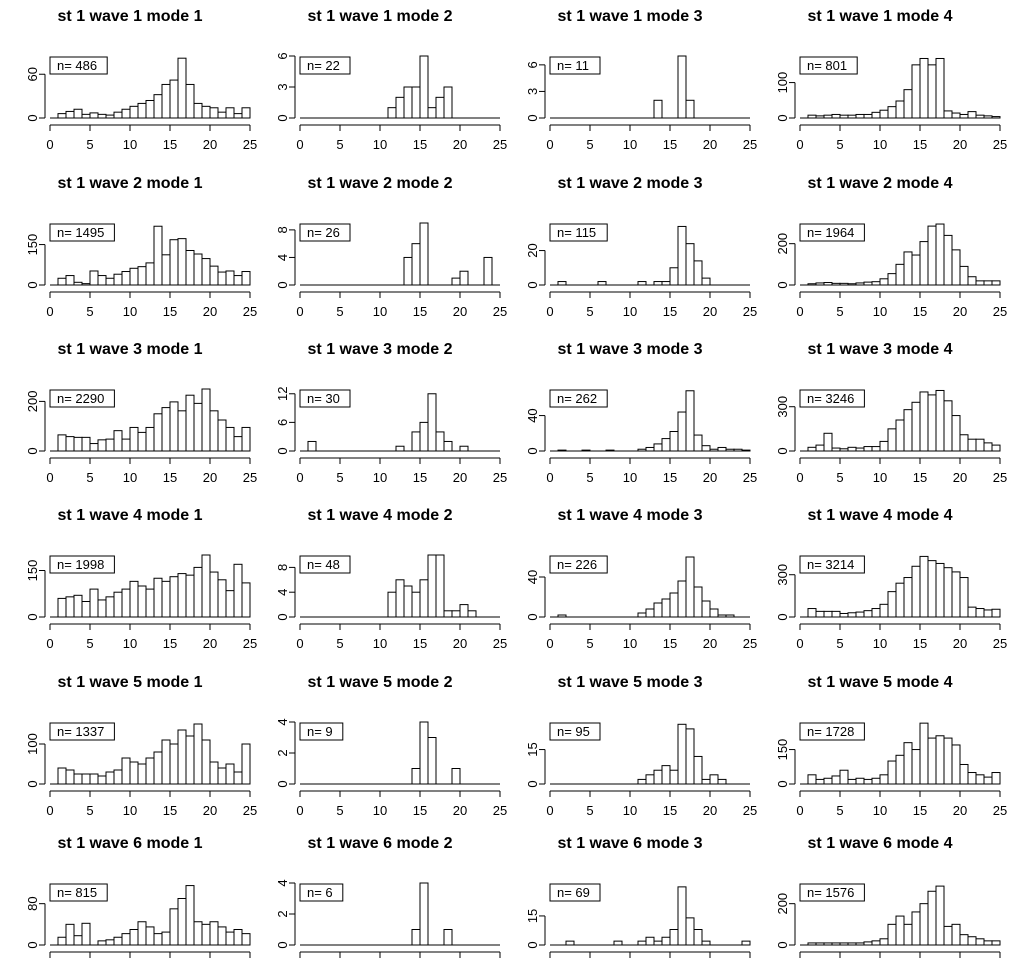  Describe the element at coordinates (32, 744) in the screenshot. I see `y-tick-label: 100` at that location.